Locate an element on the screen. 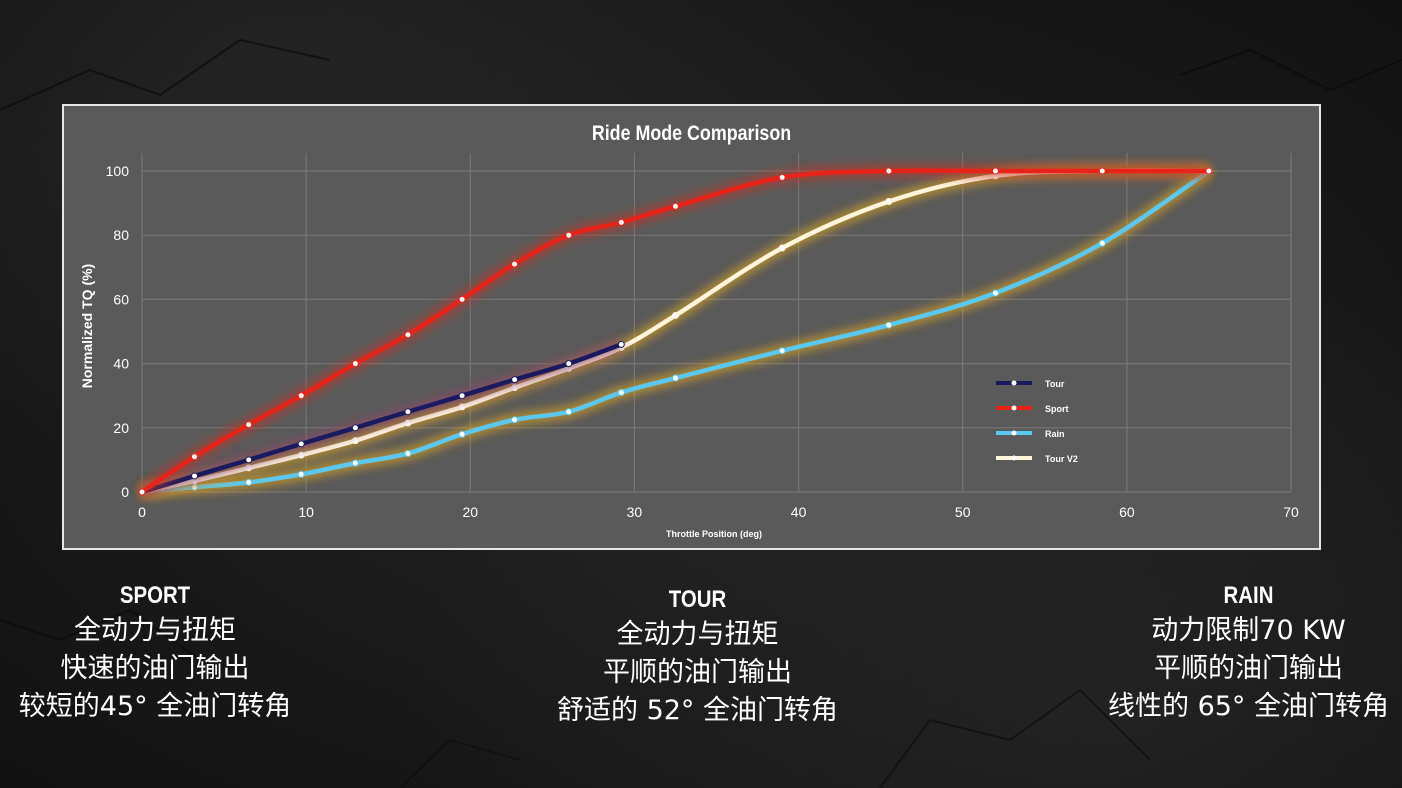 The image size is (1402, 788). legend: Tour Sport Rain Tour V2 is located at coordinates (1037, 421).